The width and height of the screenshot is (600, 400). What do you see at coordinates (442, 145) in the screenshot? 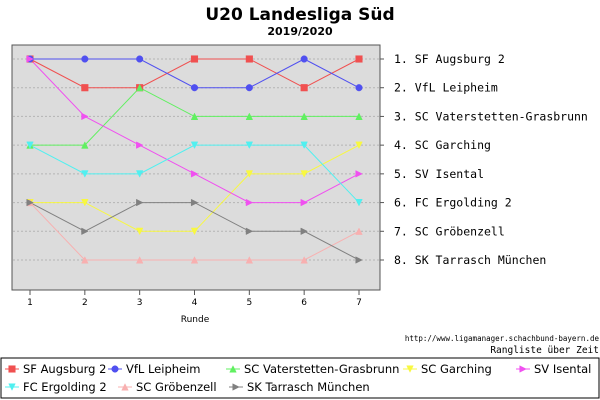
I see `rank-label: 4. SC Garching` at bounding box center [442, 145].